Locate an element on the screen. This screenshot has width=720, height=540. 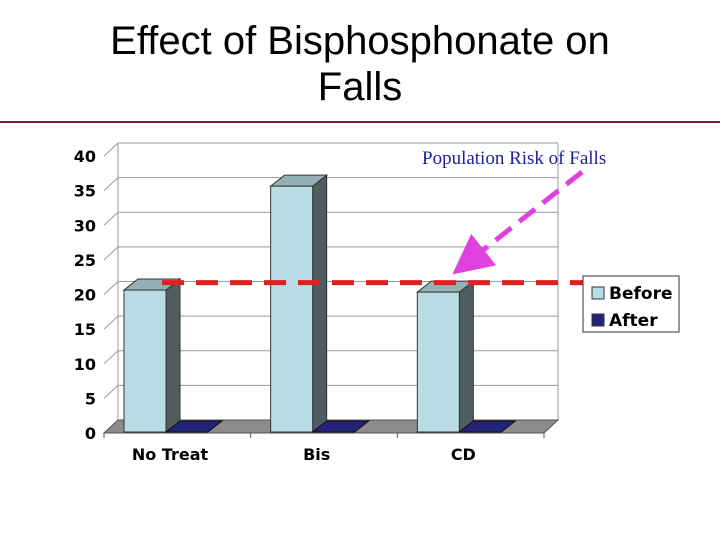
y-tick-label-25: 25 is located at coordinates (85, 260).